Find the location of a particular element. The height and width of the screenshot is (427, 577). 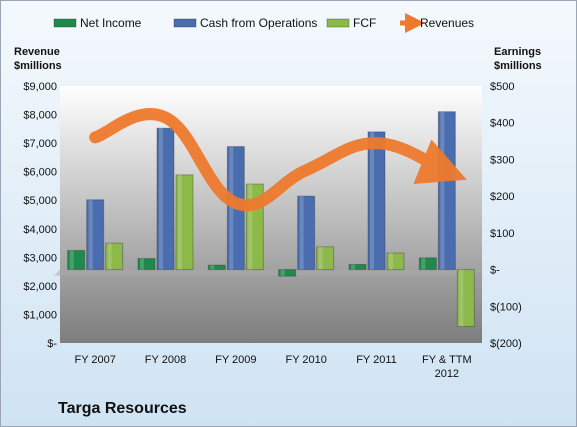

zero-floor is located at coordinates (268, 272).